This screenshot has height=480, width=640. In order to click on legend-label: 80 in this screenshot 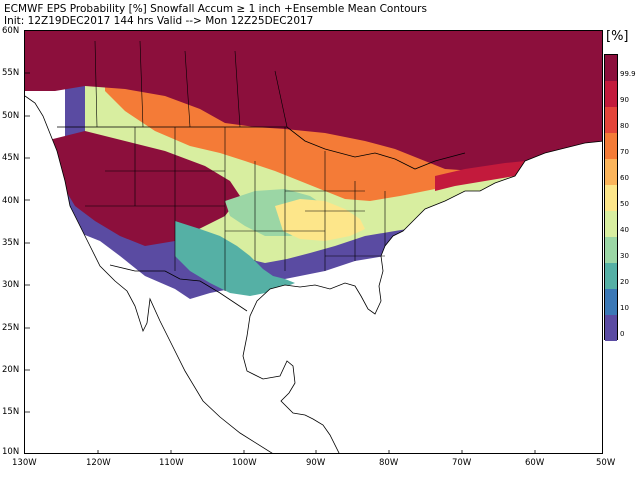, I will do `click(624, 126)`.